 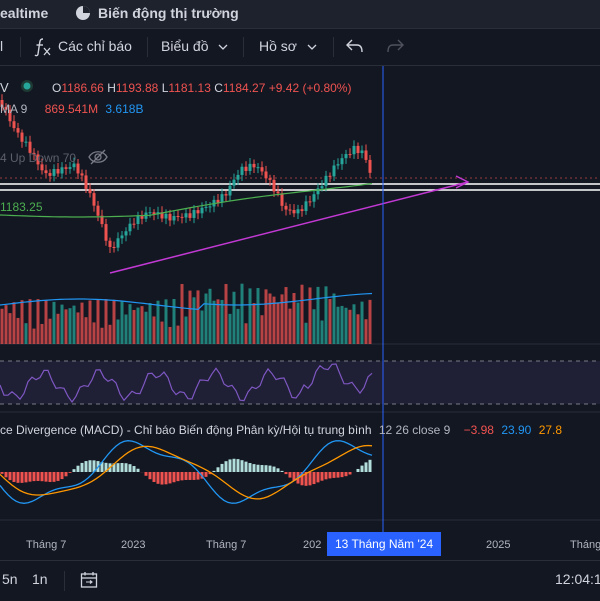 I want to click on chart-type-button: Biểu đồ, so click(x=184, y=46).